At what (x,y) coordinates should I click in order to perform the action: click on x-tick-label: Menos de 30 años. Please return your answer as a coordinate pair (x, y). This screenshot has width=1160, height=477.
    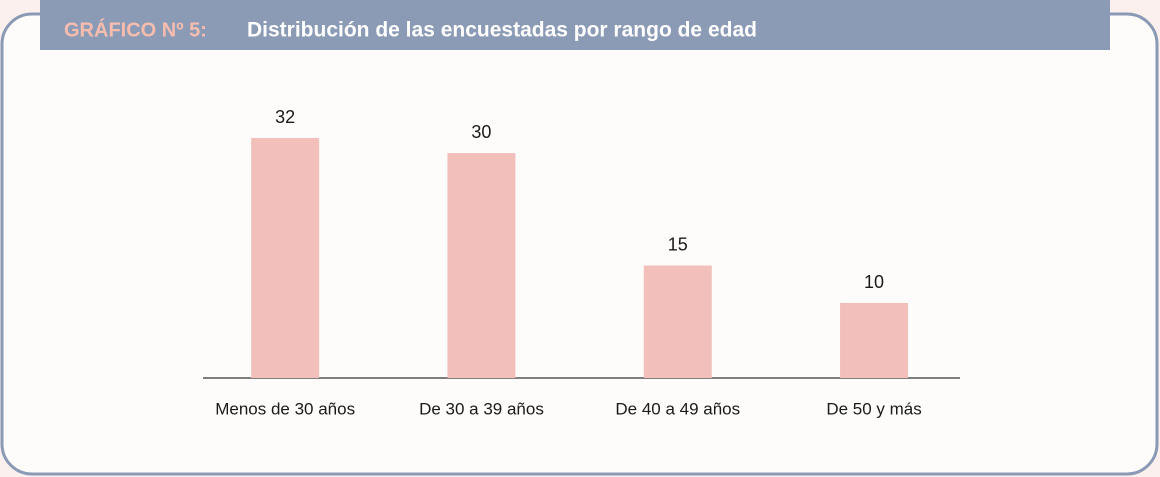
    Looking at the image, I should click on (285, 408).